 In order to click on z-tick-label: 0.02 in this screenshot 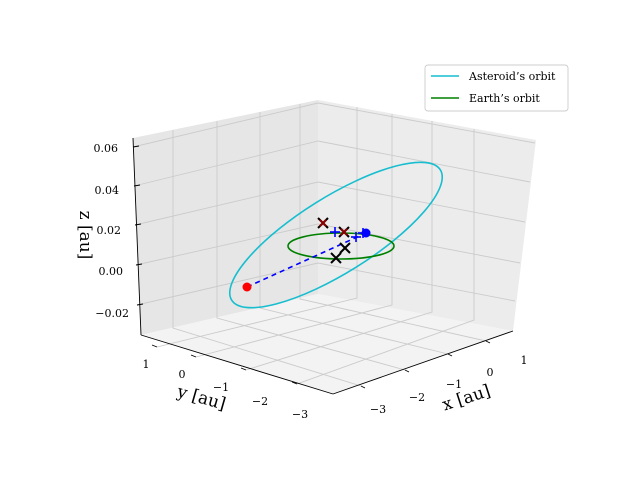, I will do `click(109, 230)`.